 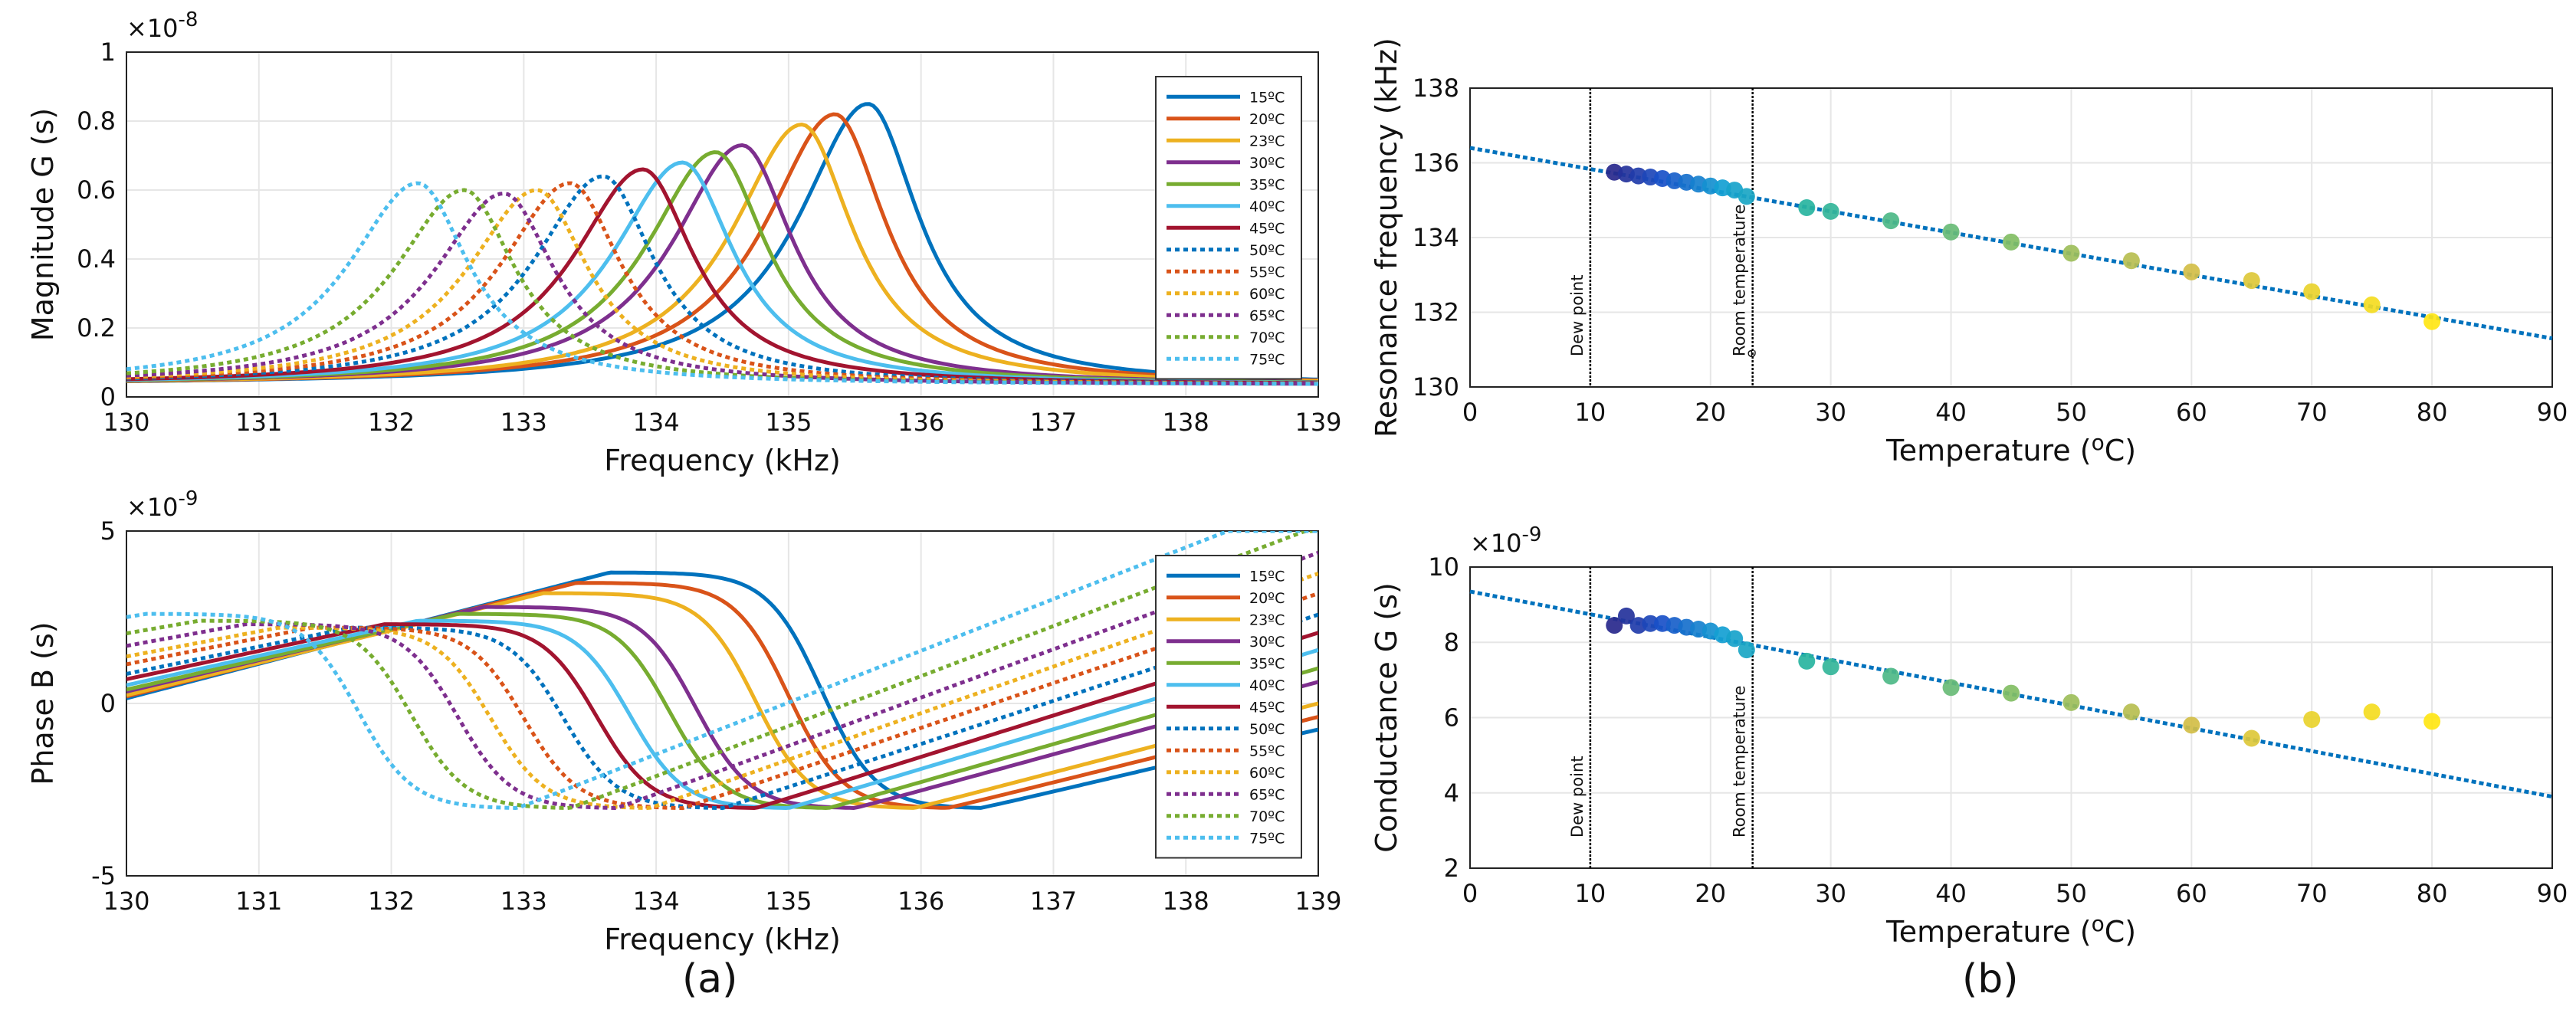 I want to click on y-tick-label: 0.2, so click(x=96, y=328).